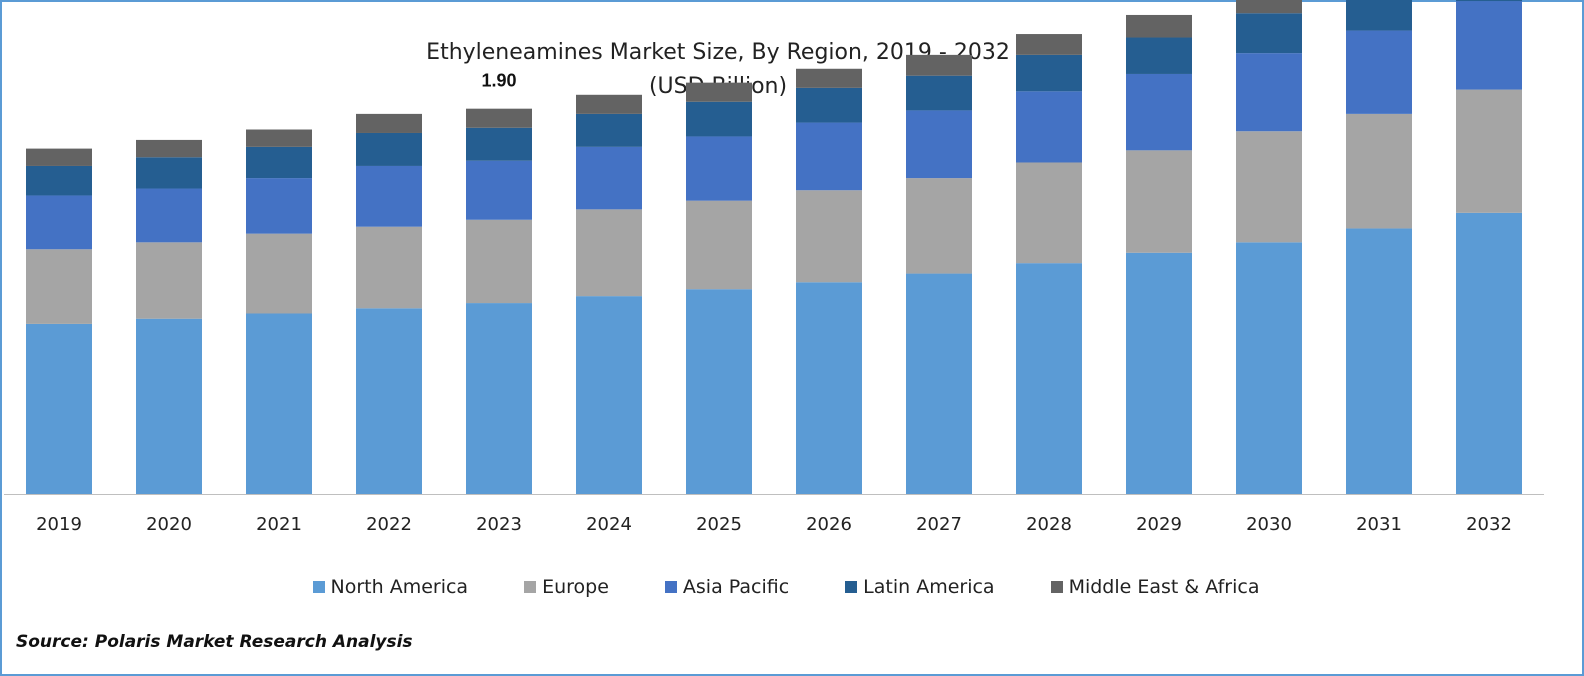  I want to click on legend-label: Latin America, so click(929, 587).